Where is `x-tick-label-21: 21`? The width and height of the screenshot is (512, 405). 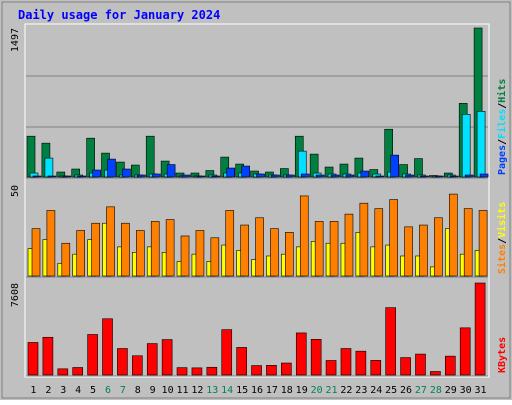 x-tick-label-21: 21 is located at coordinates (331, 390).